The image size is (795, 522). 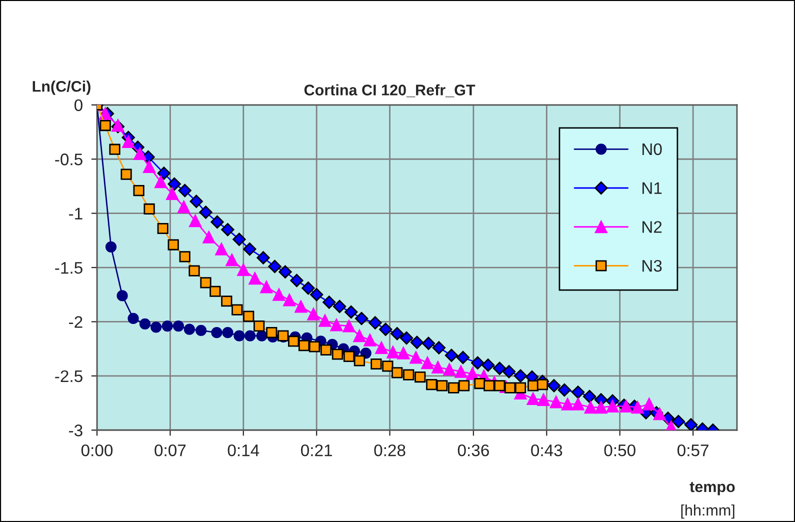 What do you see at coordinates (68, 268) in the screenshot?
I see `y-tick-label: -1.5` at bounding box center [68, 268].